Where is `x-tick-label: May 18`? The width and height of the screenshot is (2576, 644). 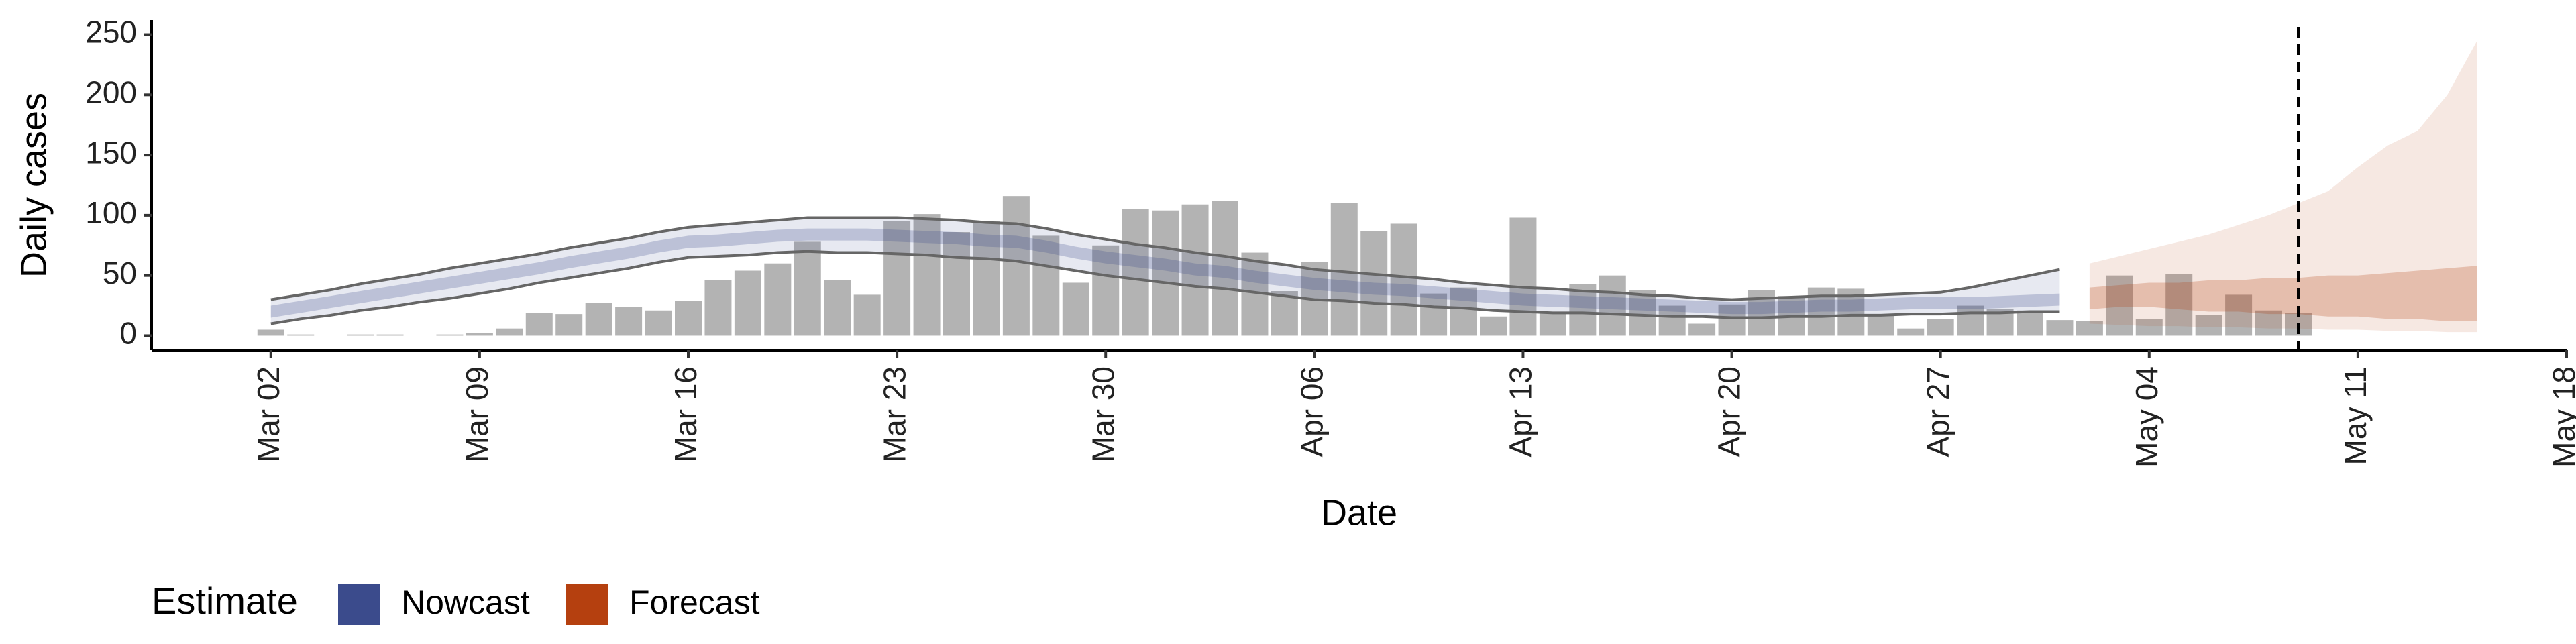
x-tick-label: May 18 is located at coordinates (2561, 417).